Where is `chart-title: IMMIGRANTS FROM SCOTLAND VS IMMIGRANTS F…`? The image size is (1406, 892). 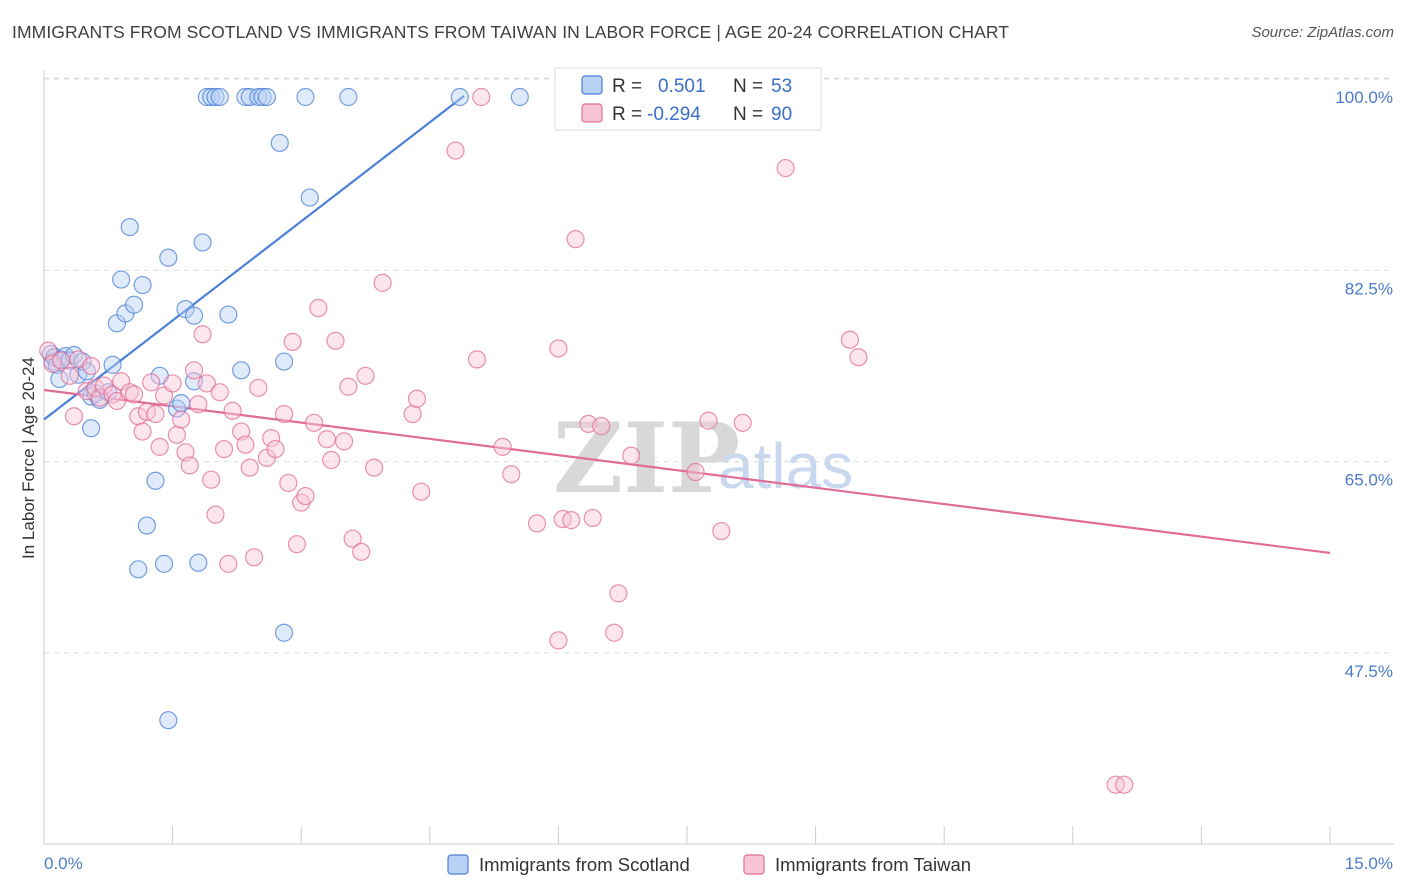 chart-title: IMMIGRANTS FROM SCOTLAND VS IMMIGRANTS F… is located at coordinates (511, 32).